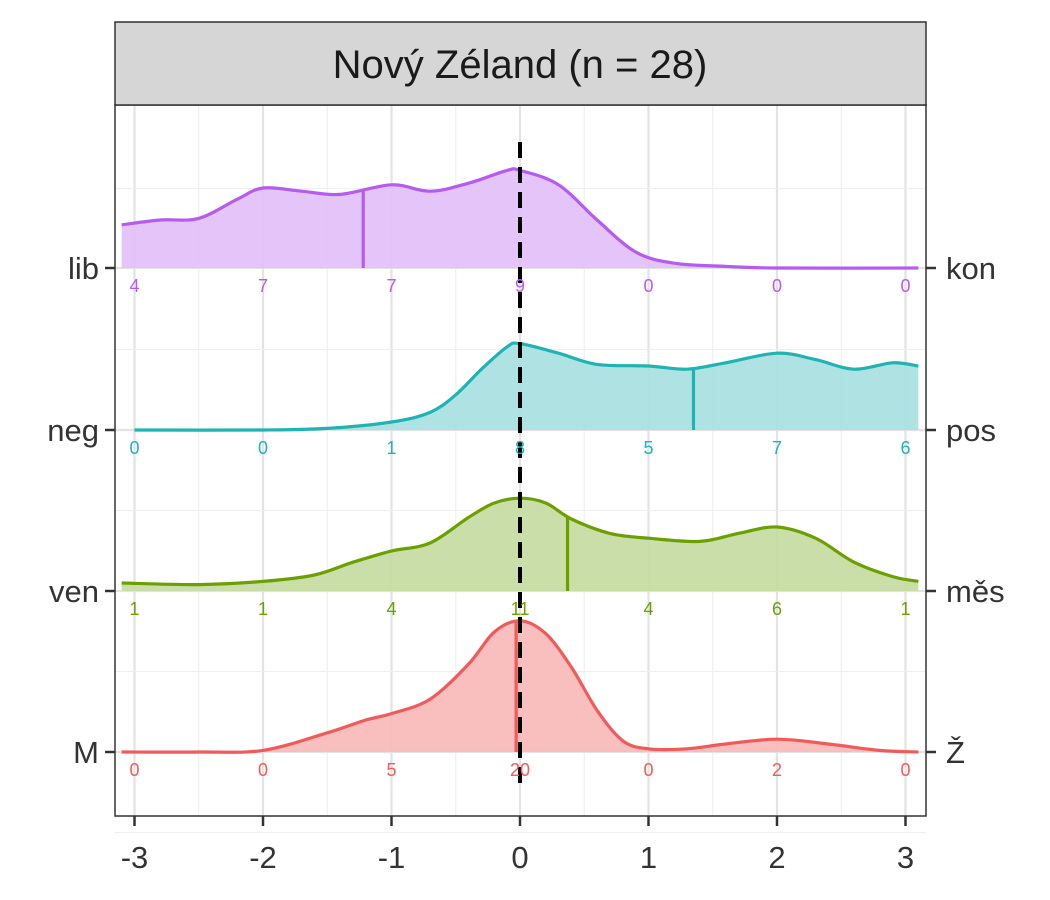 This screenshot has width=1050, height=900. What do you see at coordinates (86, 752) in the screenshot?
I see `y-tick-label-left: M` at bounding box center [86, 752].